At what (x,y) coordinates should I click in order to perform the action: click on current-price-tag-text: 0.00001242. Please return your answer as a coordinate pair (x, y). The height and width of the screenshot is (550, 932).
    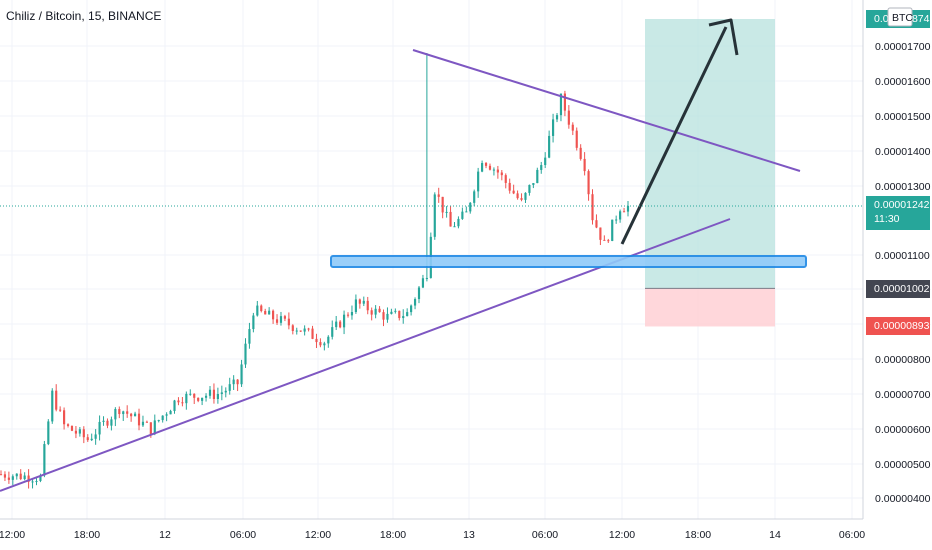
    Looking at the image, I should click on (902, 205).